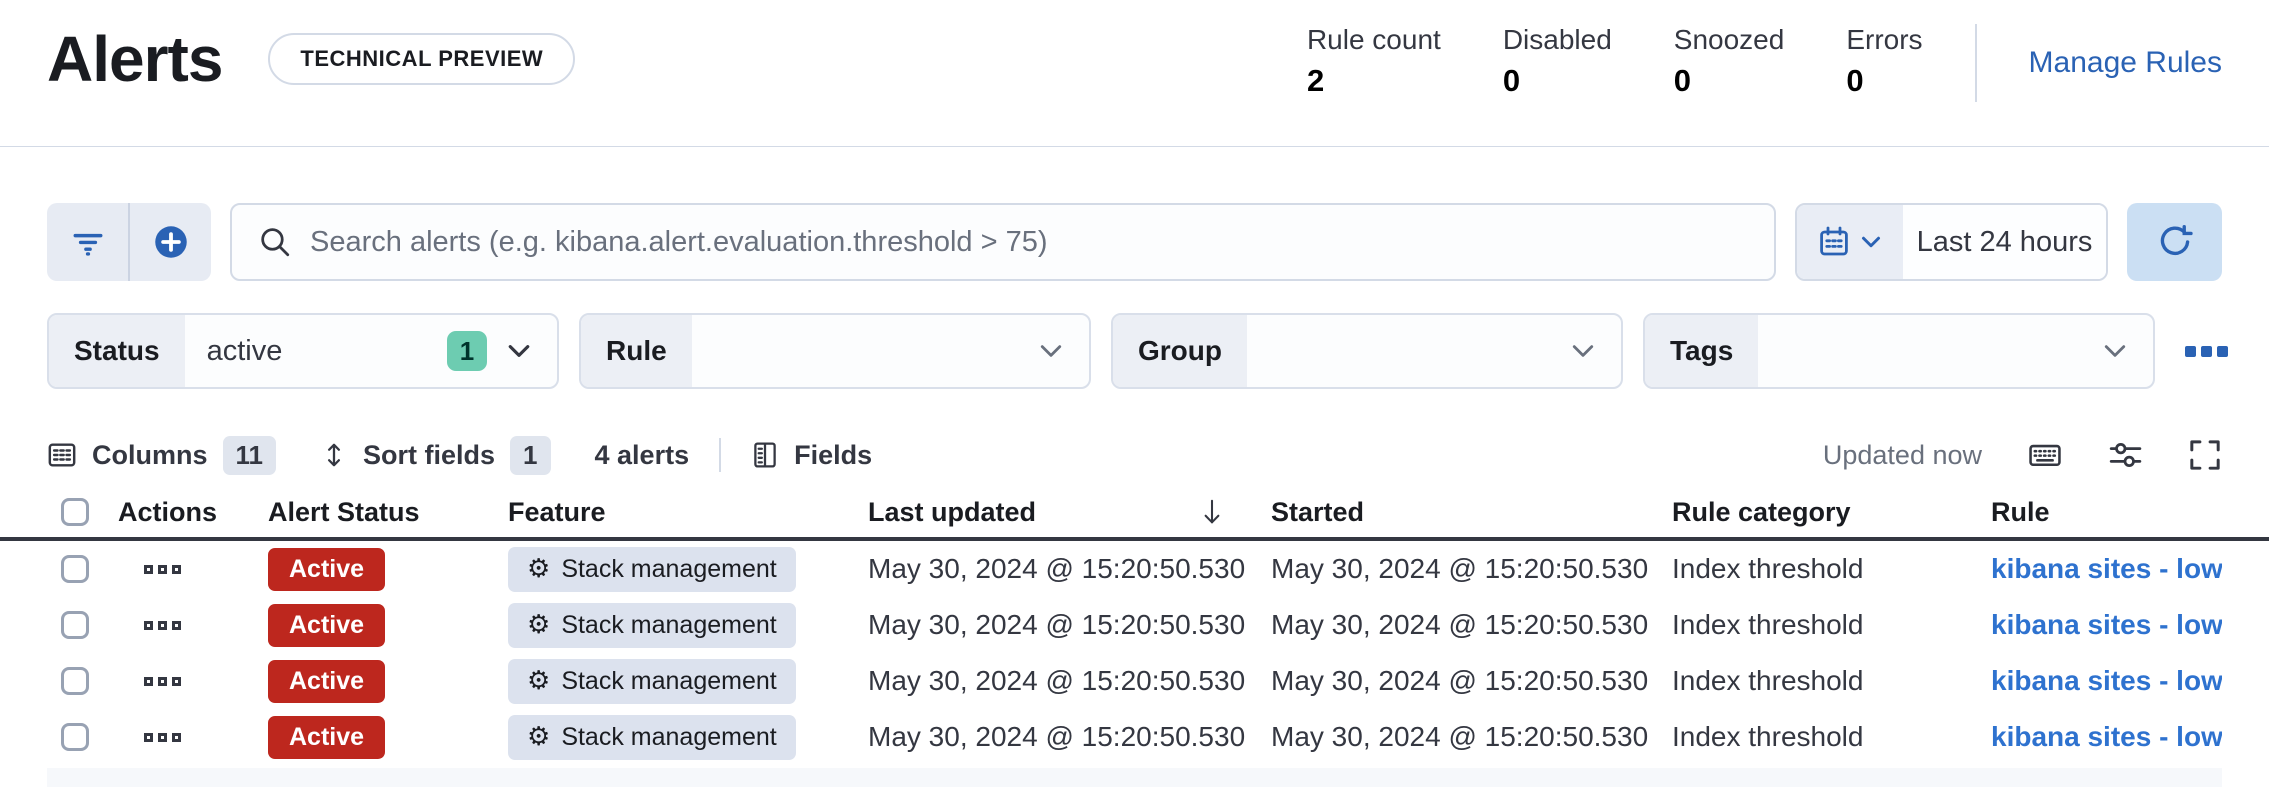  I want to click on stat-label: Errors, so click(1884, 39).